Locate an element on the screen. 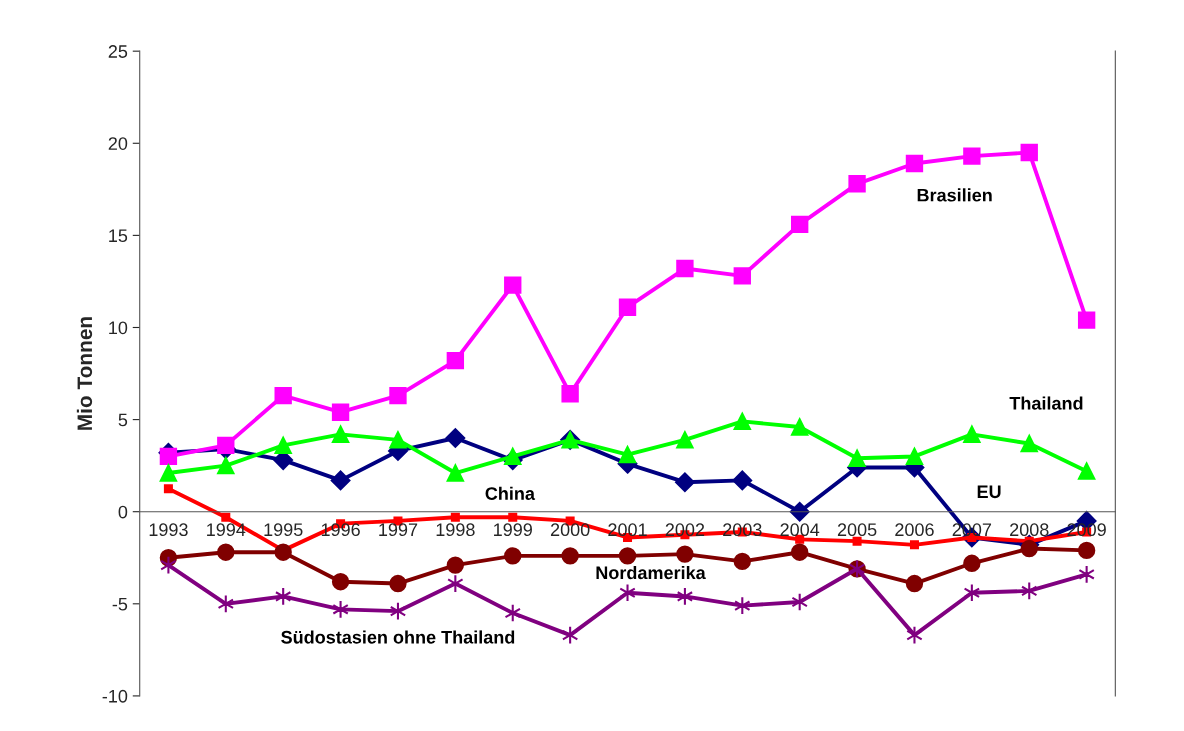  series-label: Thailand is located at coordinates (1046, 403).